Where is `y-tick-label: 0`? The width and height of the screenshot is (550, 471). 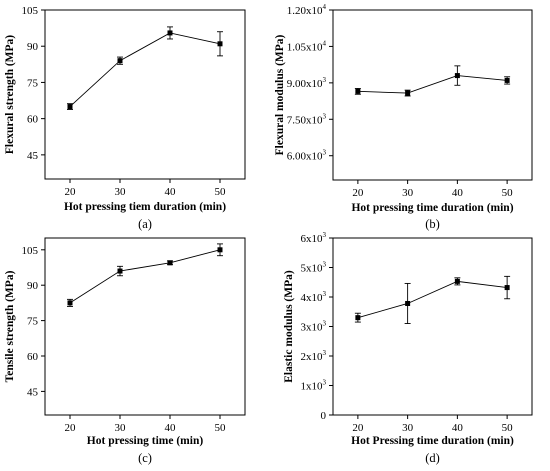
y-tick-label: 0 is located at coordinates (324, 416).